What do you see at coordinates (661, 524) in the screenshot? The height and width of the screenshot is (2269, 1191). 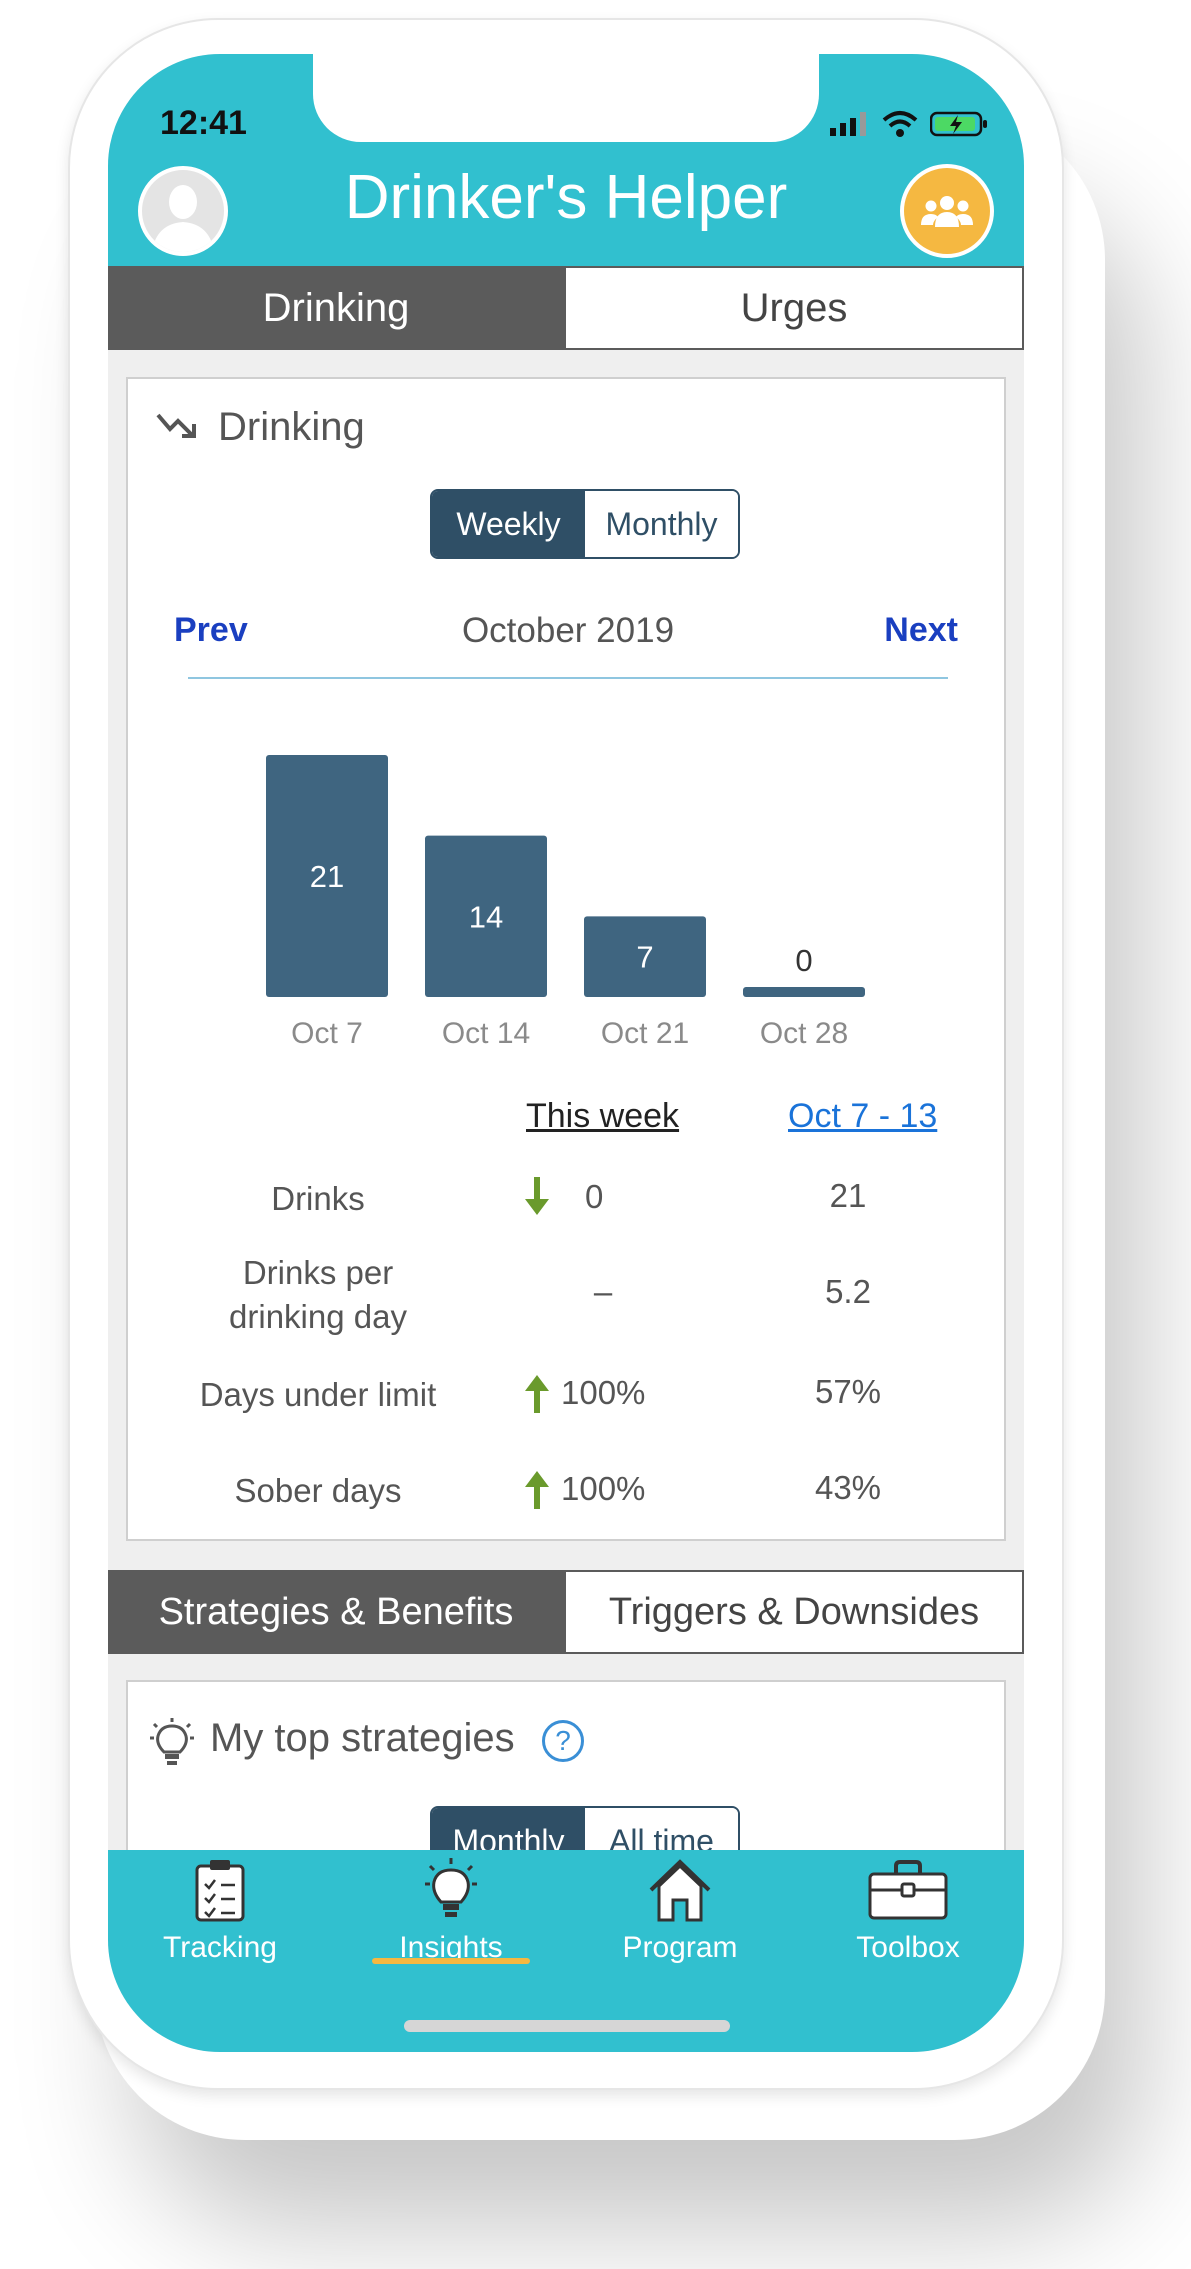 I see `toggle-monthly: Monthly` at bounding box center [661, 524].